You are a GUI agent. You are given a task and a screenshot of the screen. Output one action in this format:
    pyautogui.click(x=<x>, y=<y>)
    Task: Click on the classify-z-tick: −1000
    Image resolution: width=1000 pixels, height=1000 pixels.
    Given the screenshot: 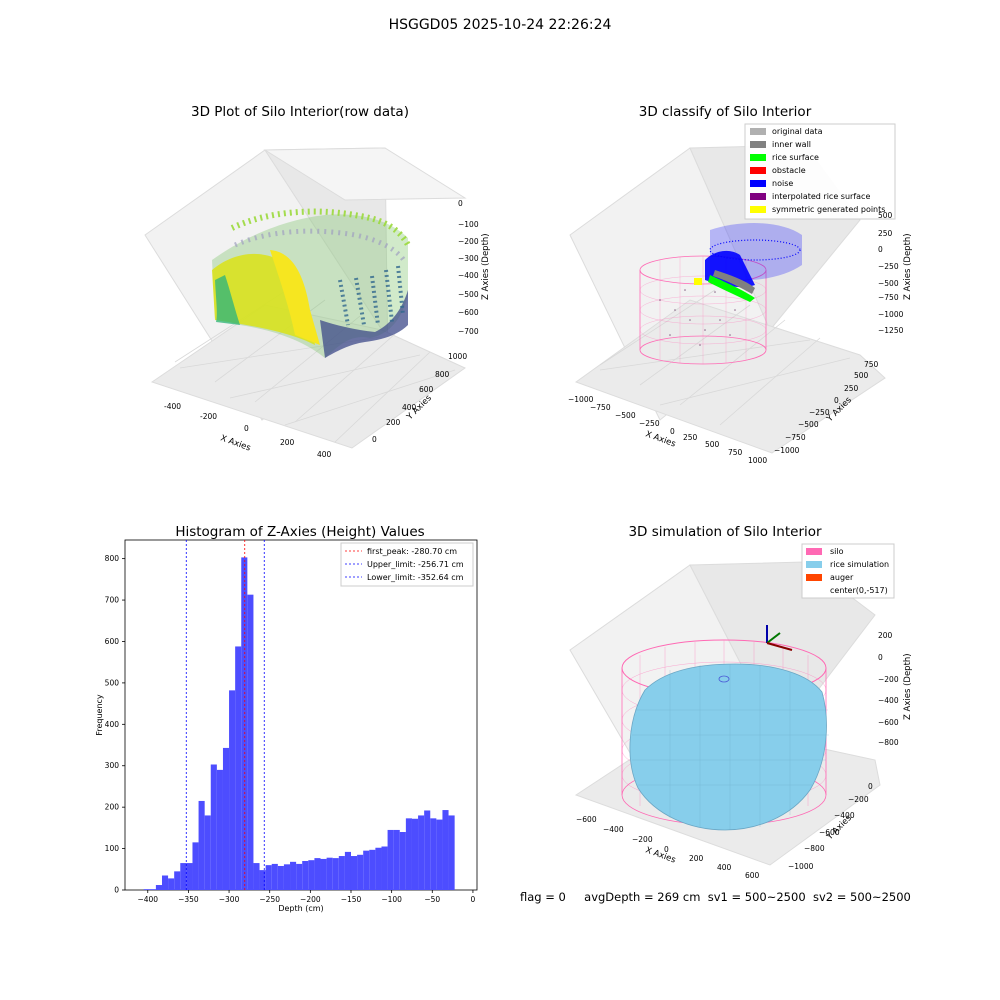 What is the action you would take?
    pyautogui.click(x=891, y=314)
    